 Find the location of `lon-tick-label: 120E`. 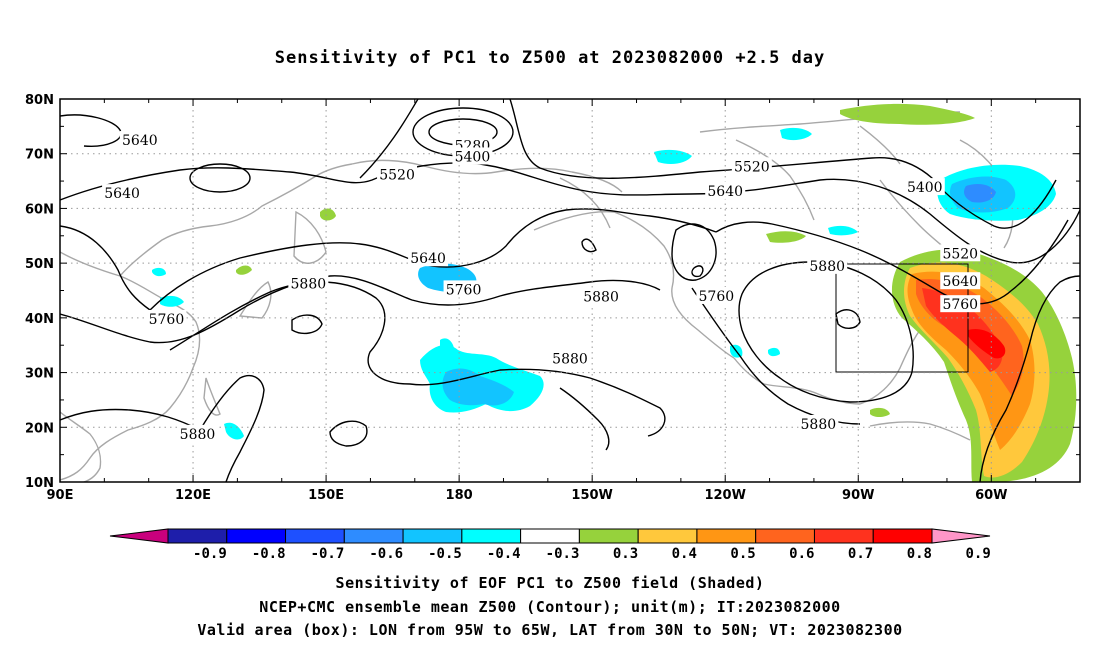

lon-tick-label: 120E is located at coordinates (193, 495).